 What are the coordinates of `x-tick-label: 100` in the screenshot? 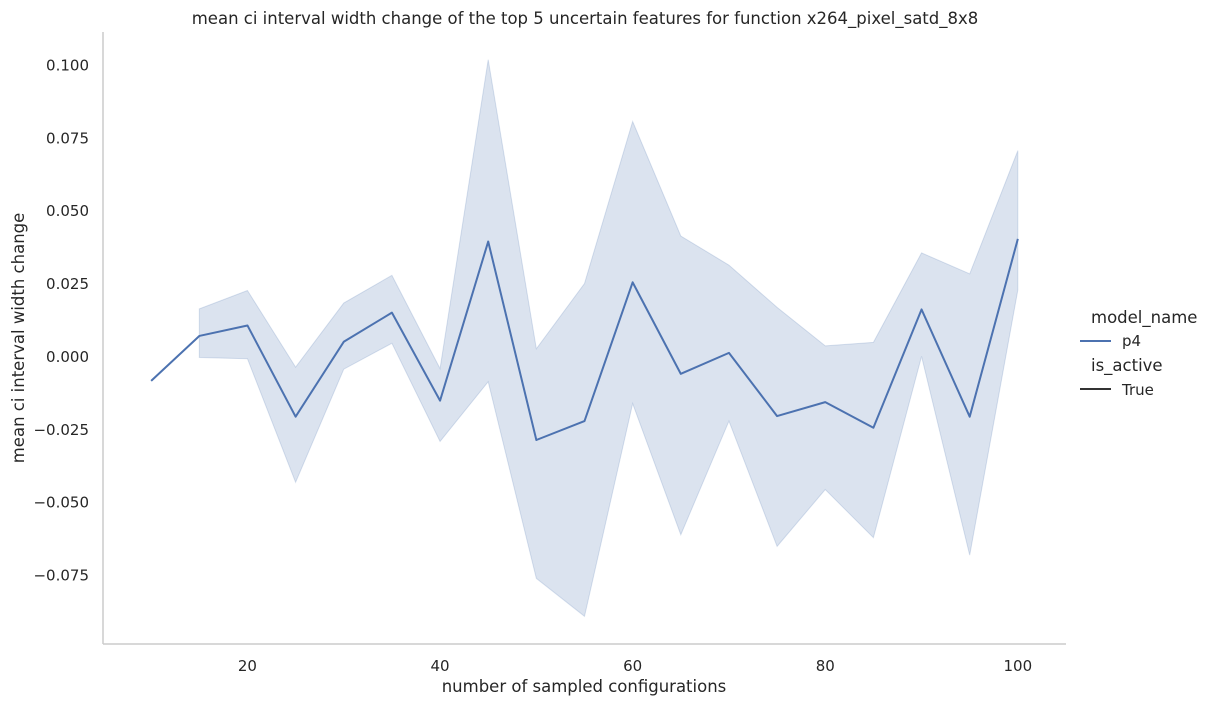 It's located at (1018, 666).